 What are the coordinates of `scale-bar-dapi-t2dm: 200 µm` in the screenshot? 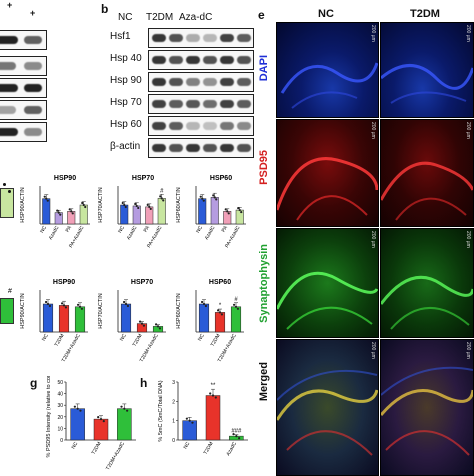 It's located at (468, 33).